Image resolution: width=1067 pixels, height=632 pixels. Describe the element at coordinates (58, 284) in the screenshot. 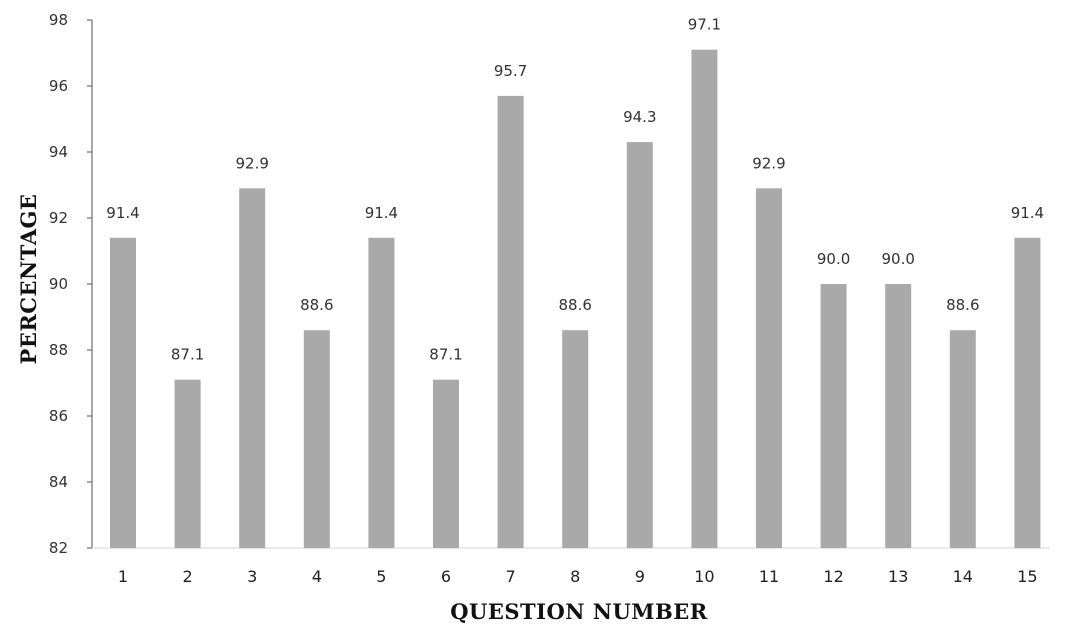

I see `y-tick-label: 90` at that location.